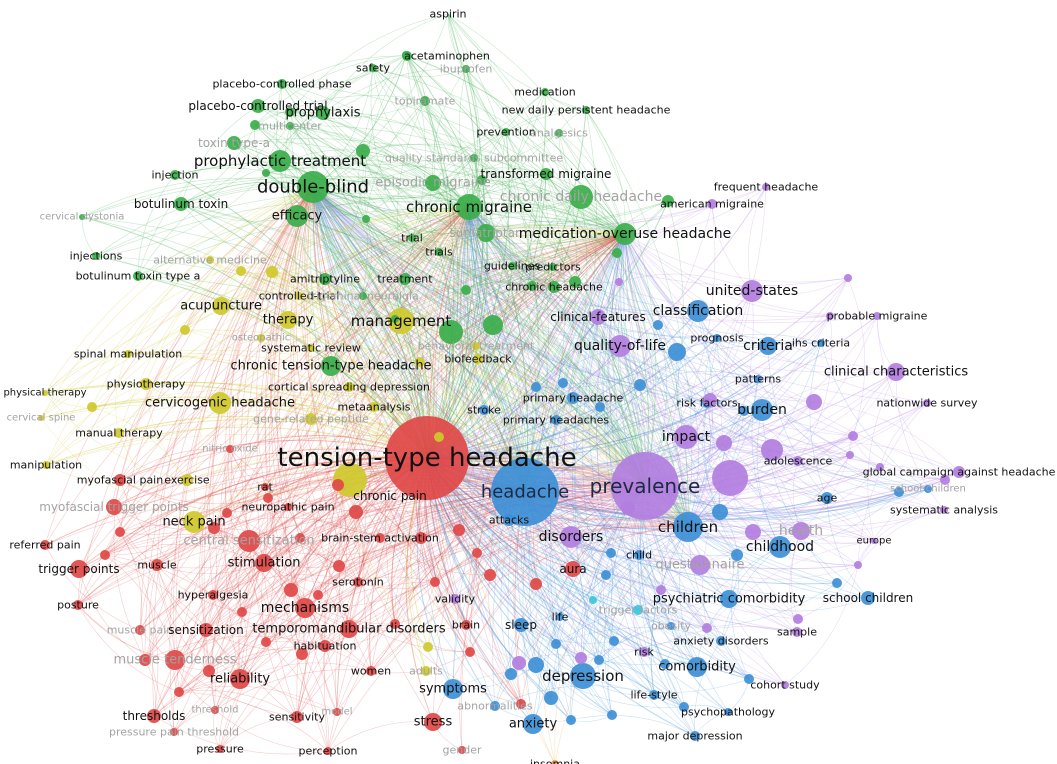  What do you see at coordinates (290, 126) in the screenshot?
I see `label-multicenter: multicenter` at bounding box center [290, 126].